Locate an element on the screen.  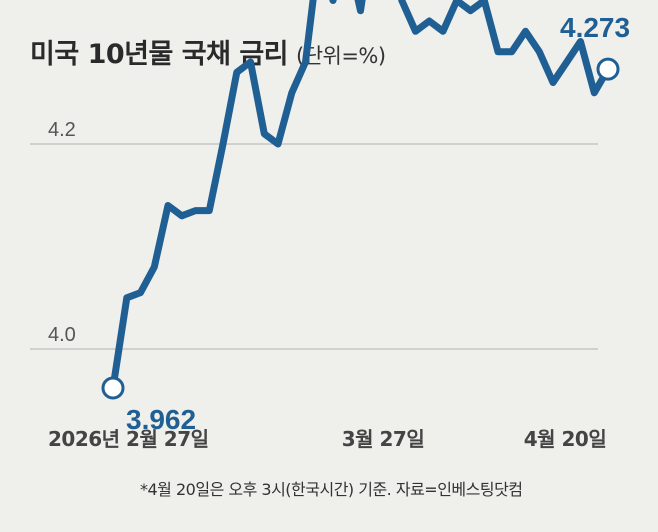
y-axis-ticks: 4.04.24.4 is located at coordinates (62, 232).